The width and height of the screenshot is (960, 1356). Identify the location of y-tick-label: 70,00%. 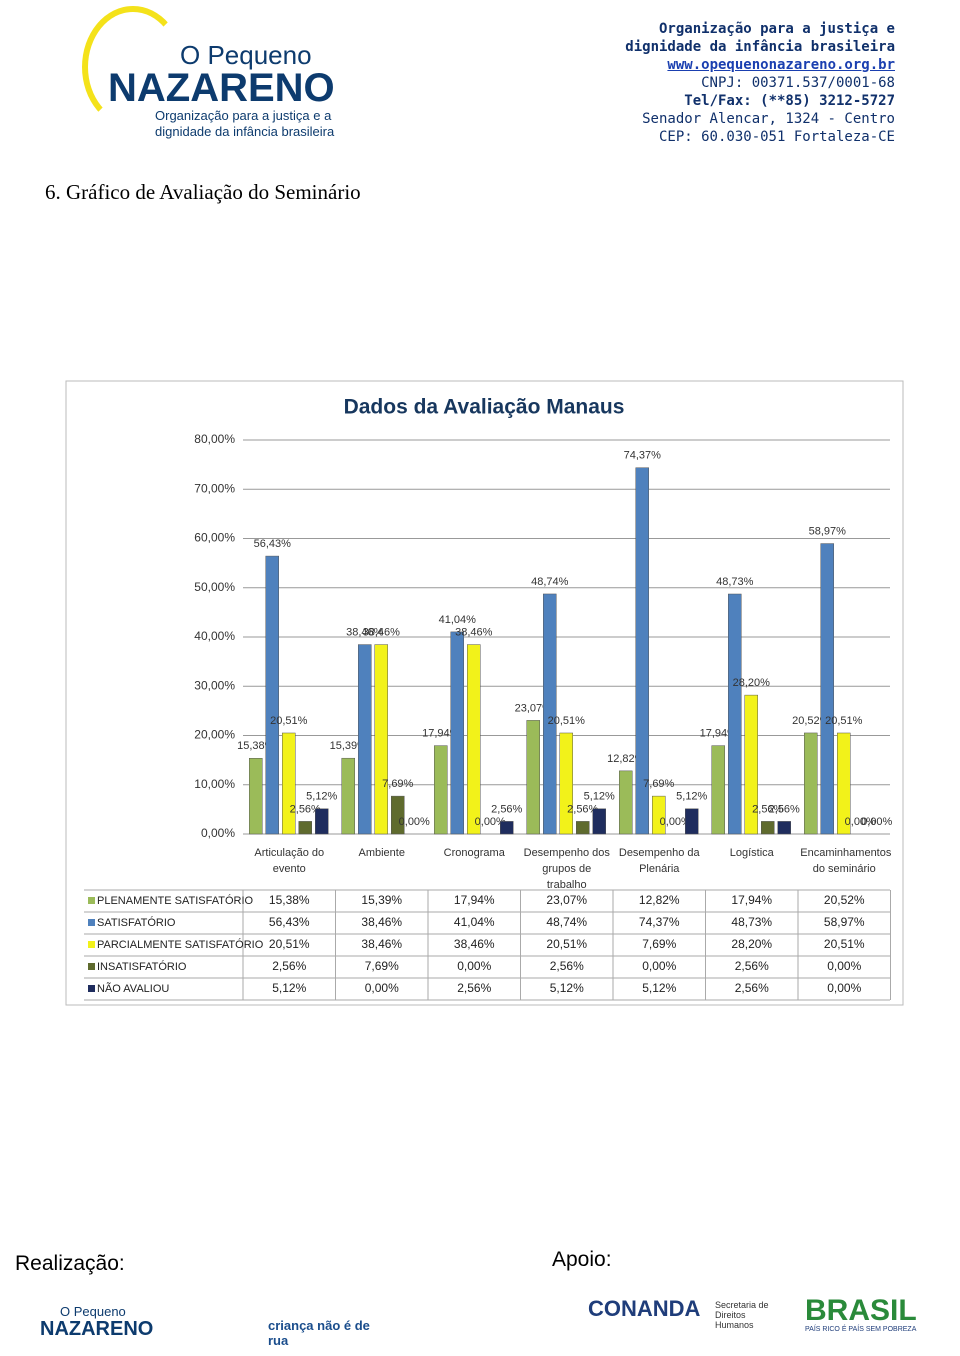
(214, 488).